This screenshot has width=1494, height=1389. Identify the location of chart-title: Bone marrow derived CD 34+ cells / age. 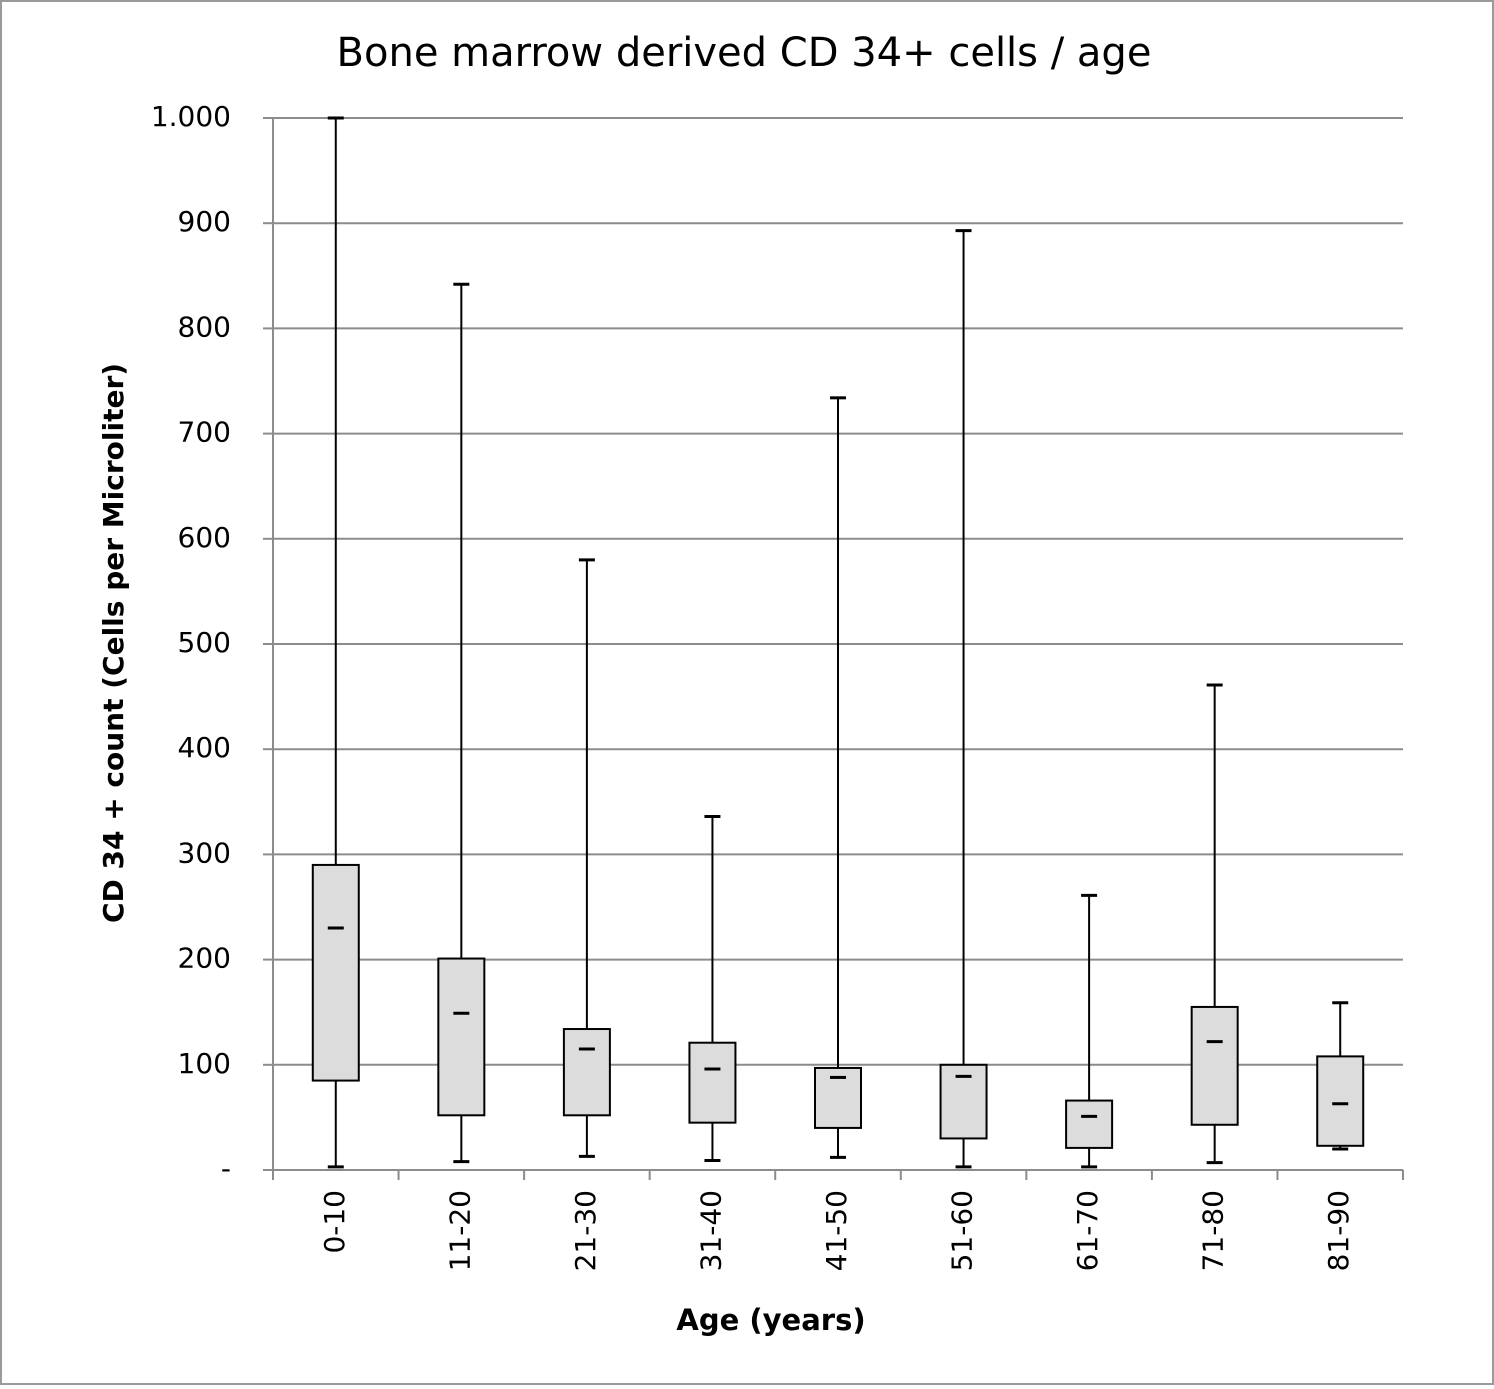
(744, 53).